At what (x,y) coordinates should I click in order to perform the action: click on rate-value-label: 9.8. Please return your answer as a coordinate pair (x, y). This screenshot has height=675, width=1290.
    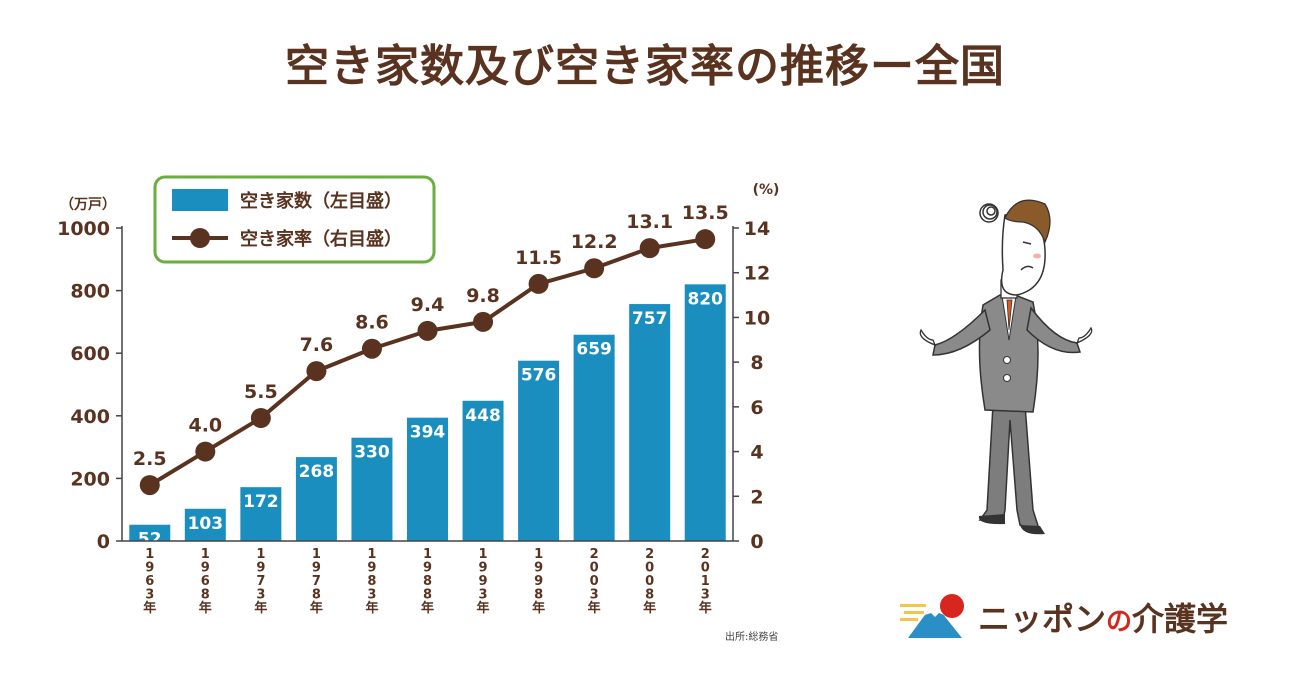
    Looking at the image, I should click on (483, 296).